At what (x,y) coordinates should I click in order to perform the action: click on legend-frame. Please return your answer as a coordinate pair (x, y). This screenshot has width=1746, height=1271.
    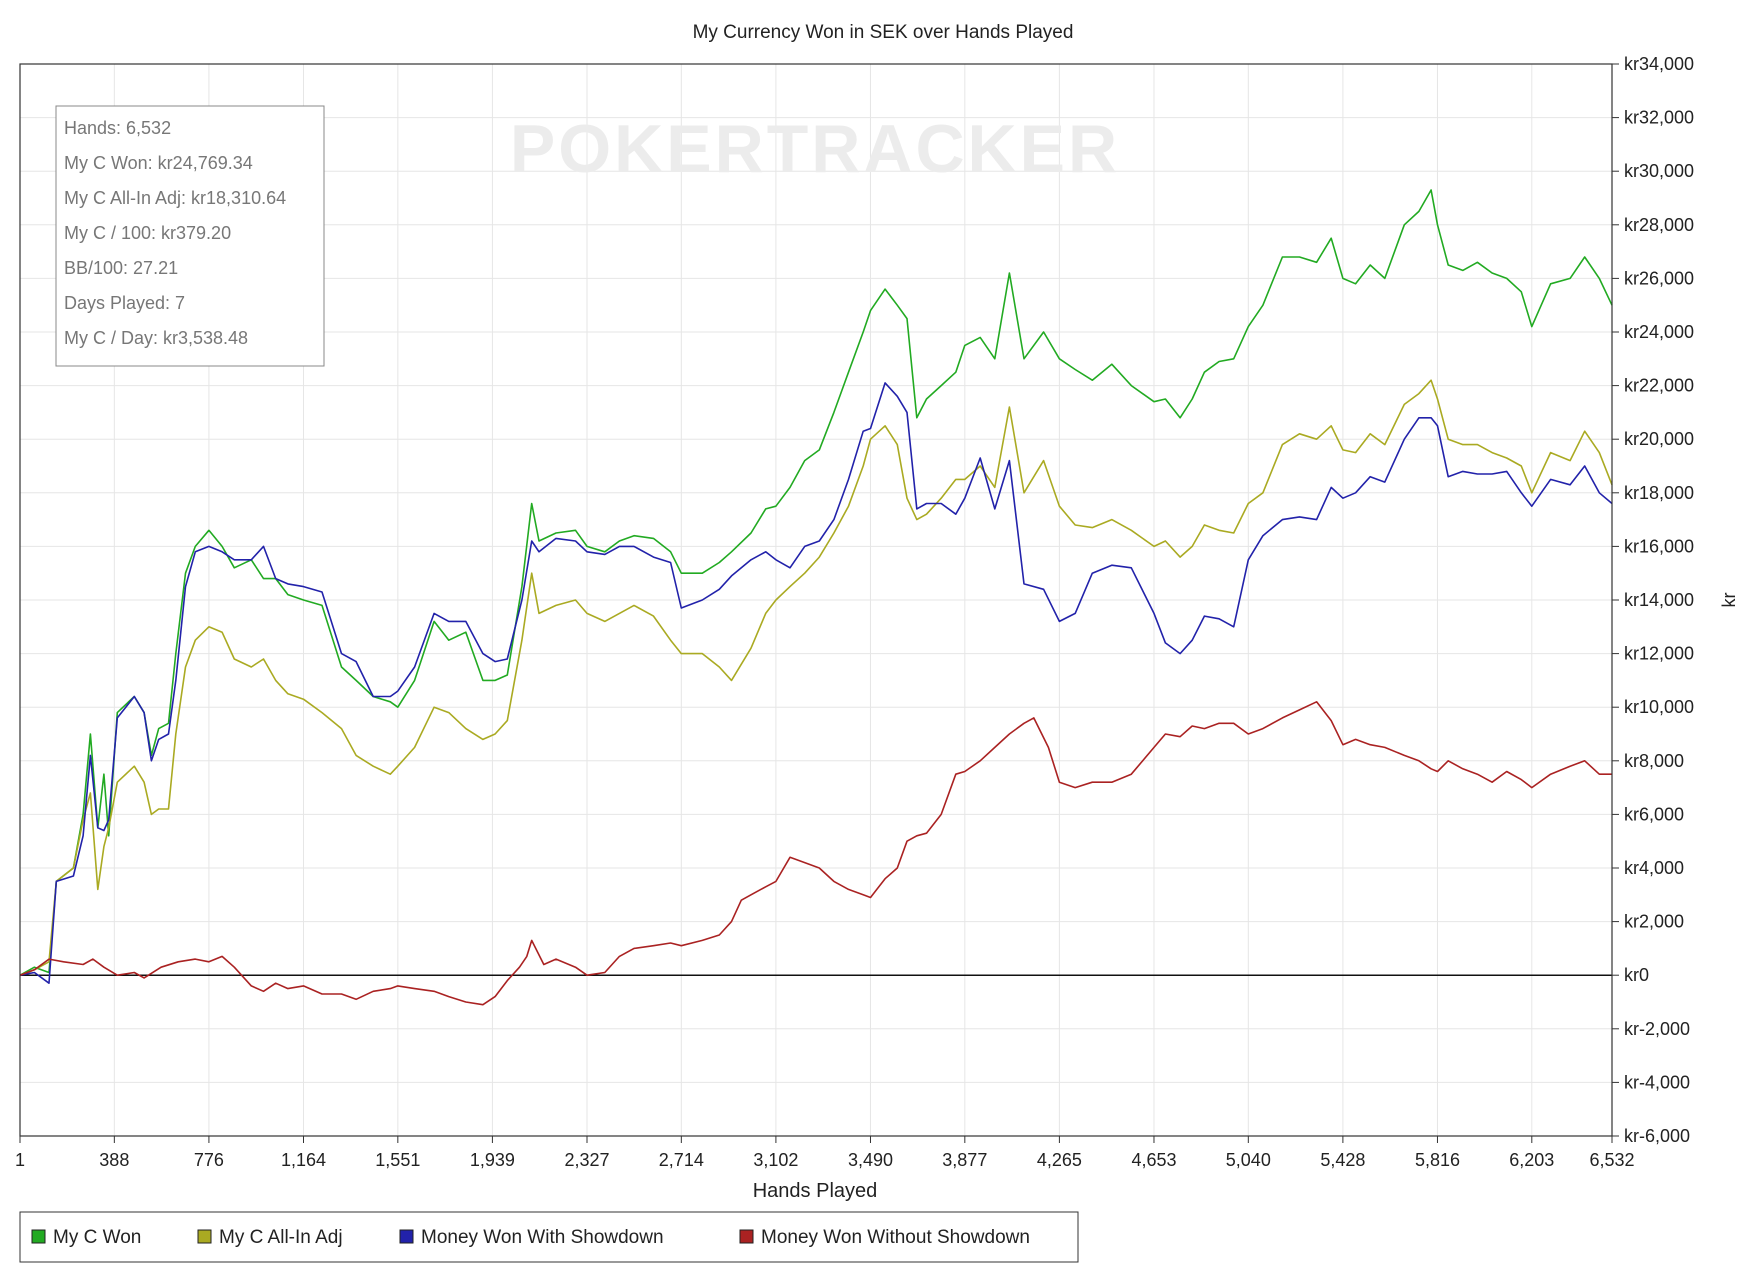
    Looking at the image, I should click on (549, 1237).